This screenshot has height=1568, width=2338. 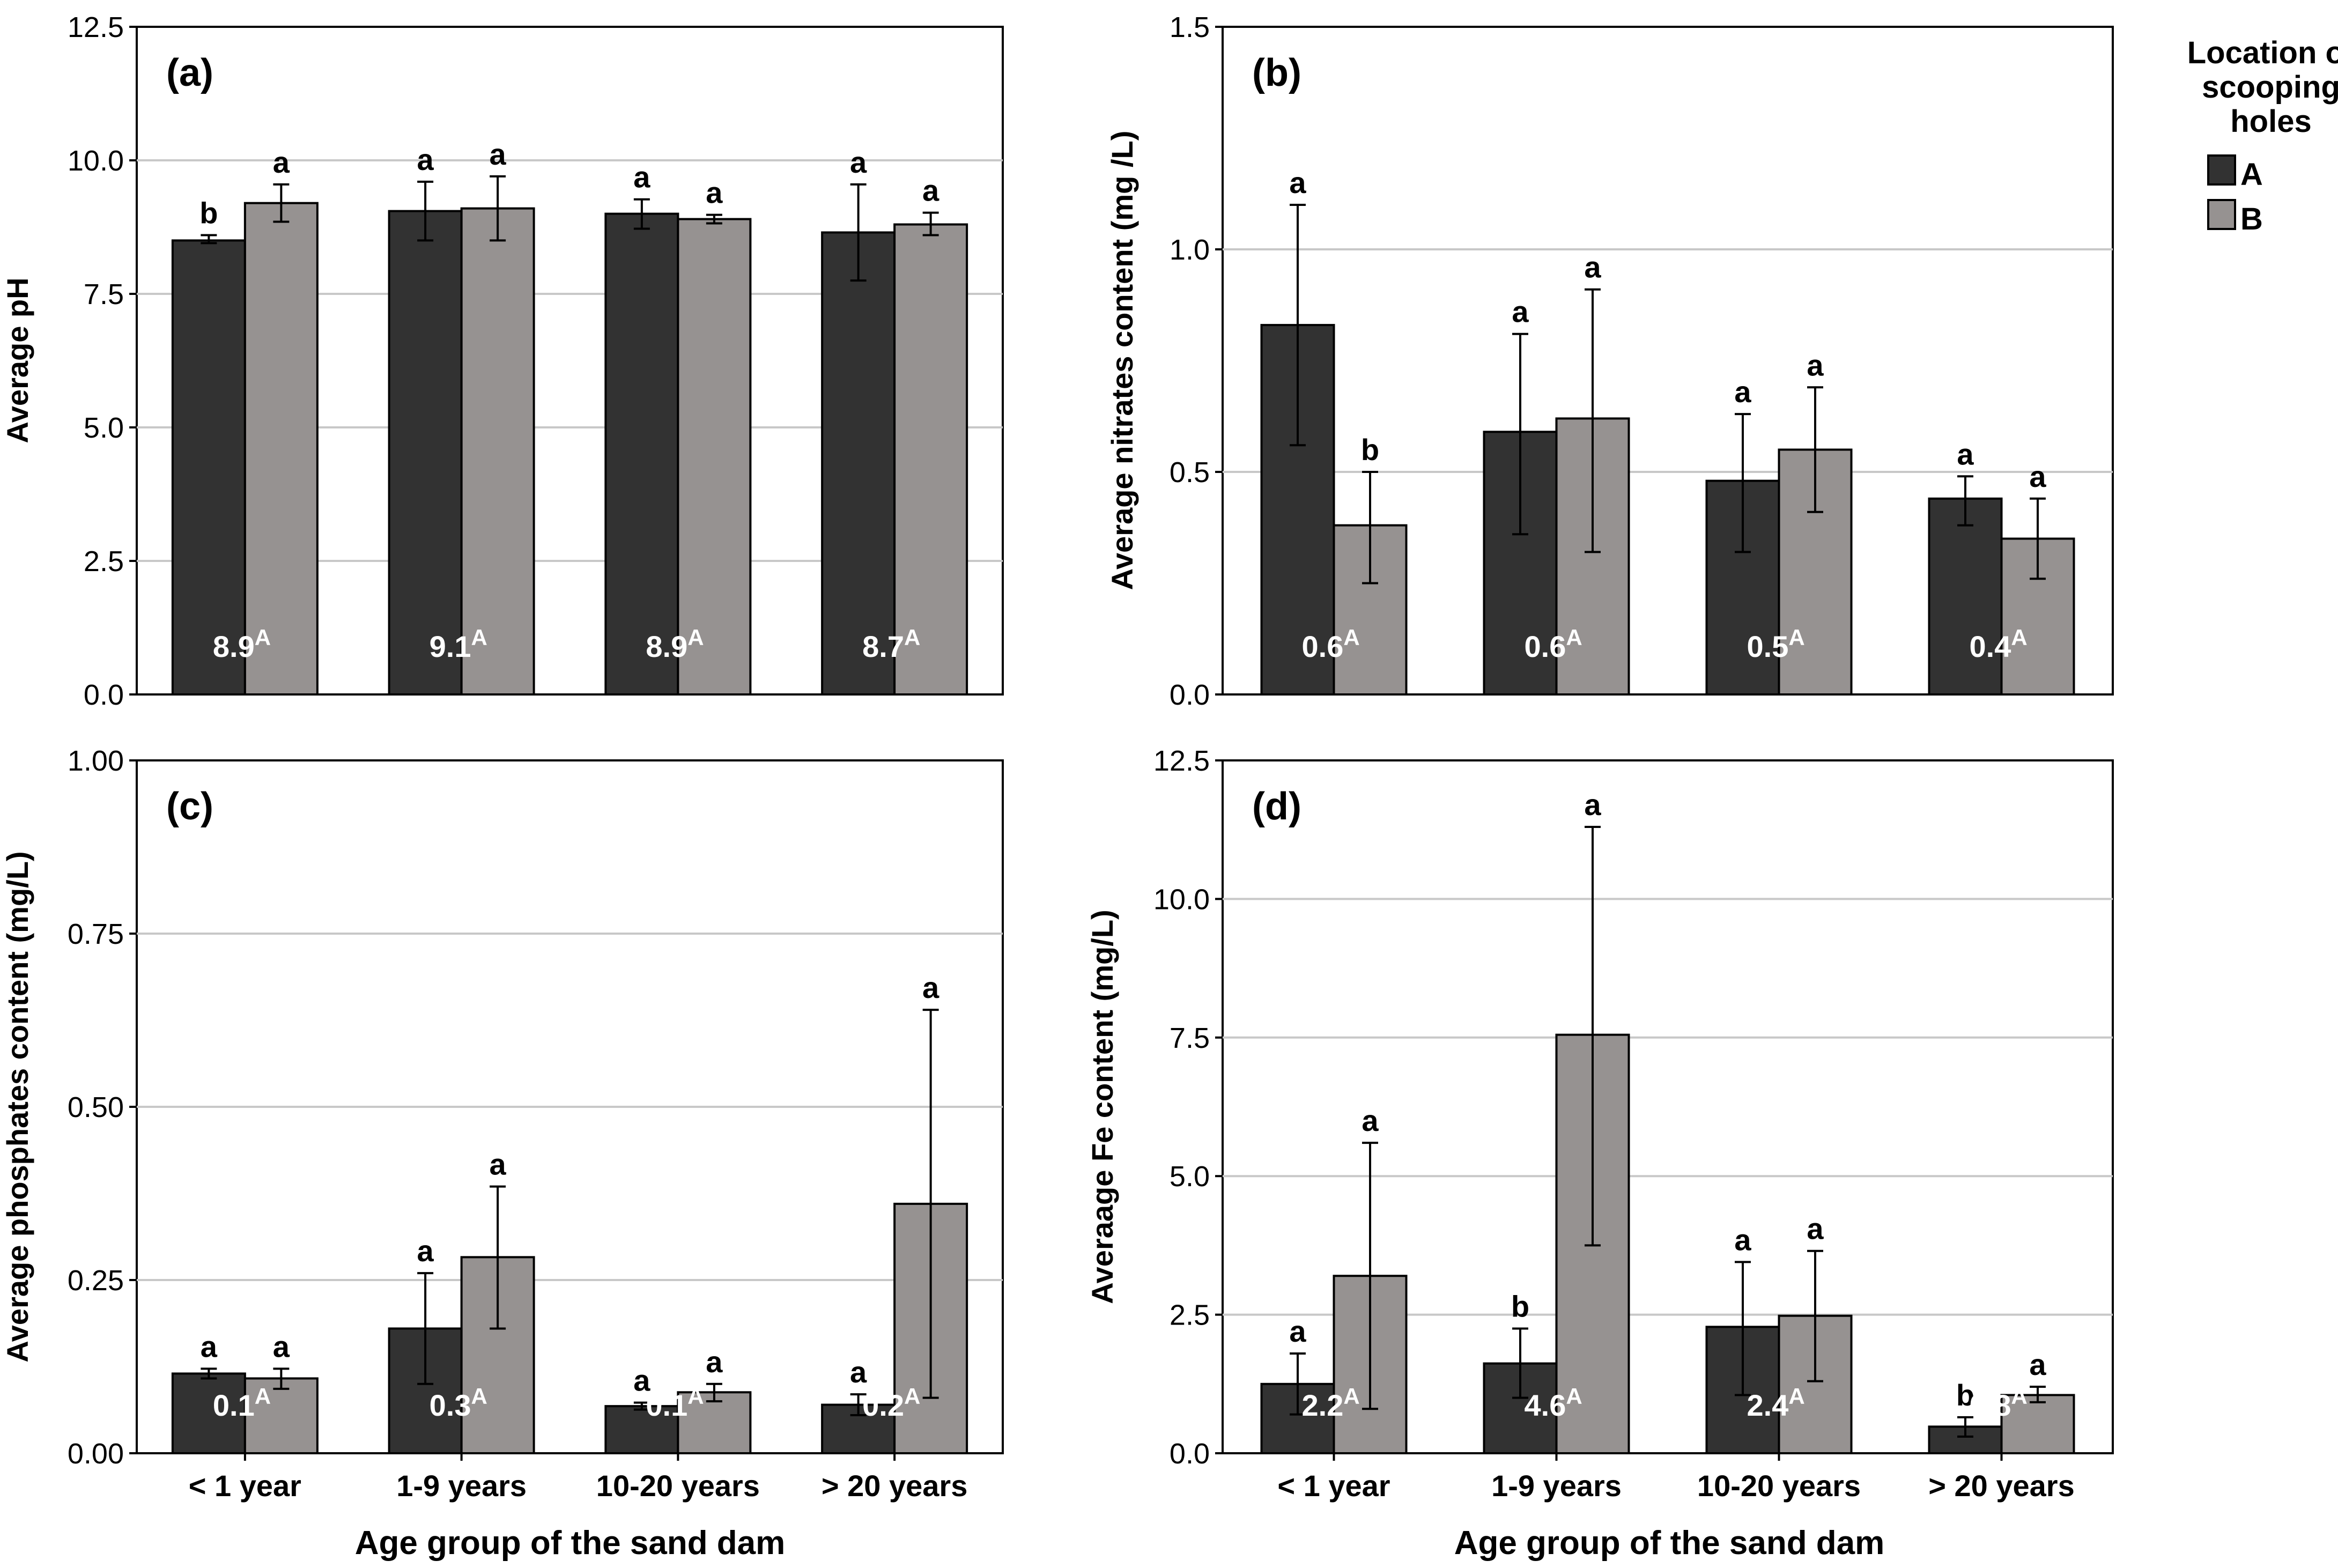 I want to click on mean-label: 8.9A, so click(x=675, y=644).